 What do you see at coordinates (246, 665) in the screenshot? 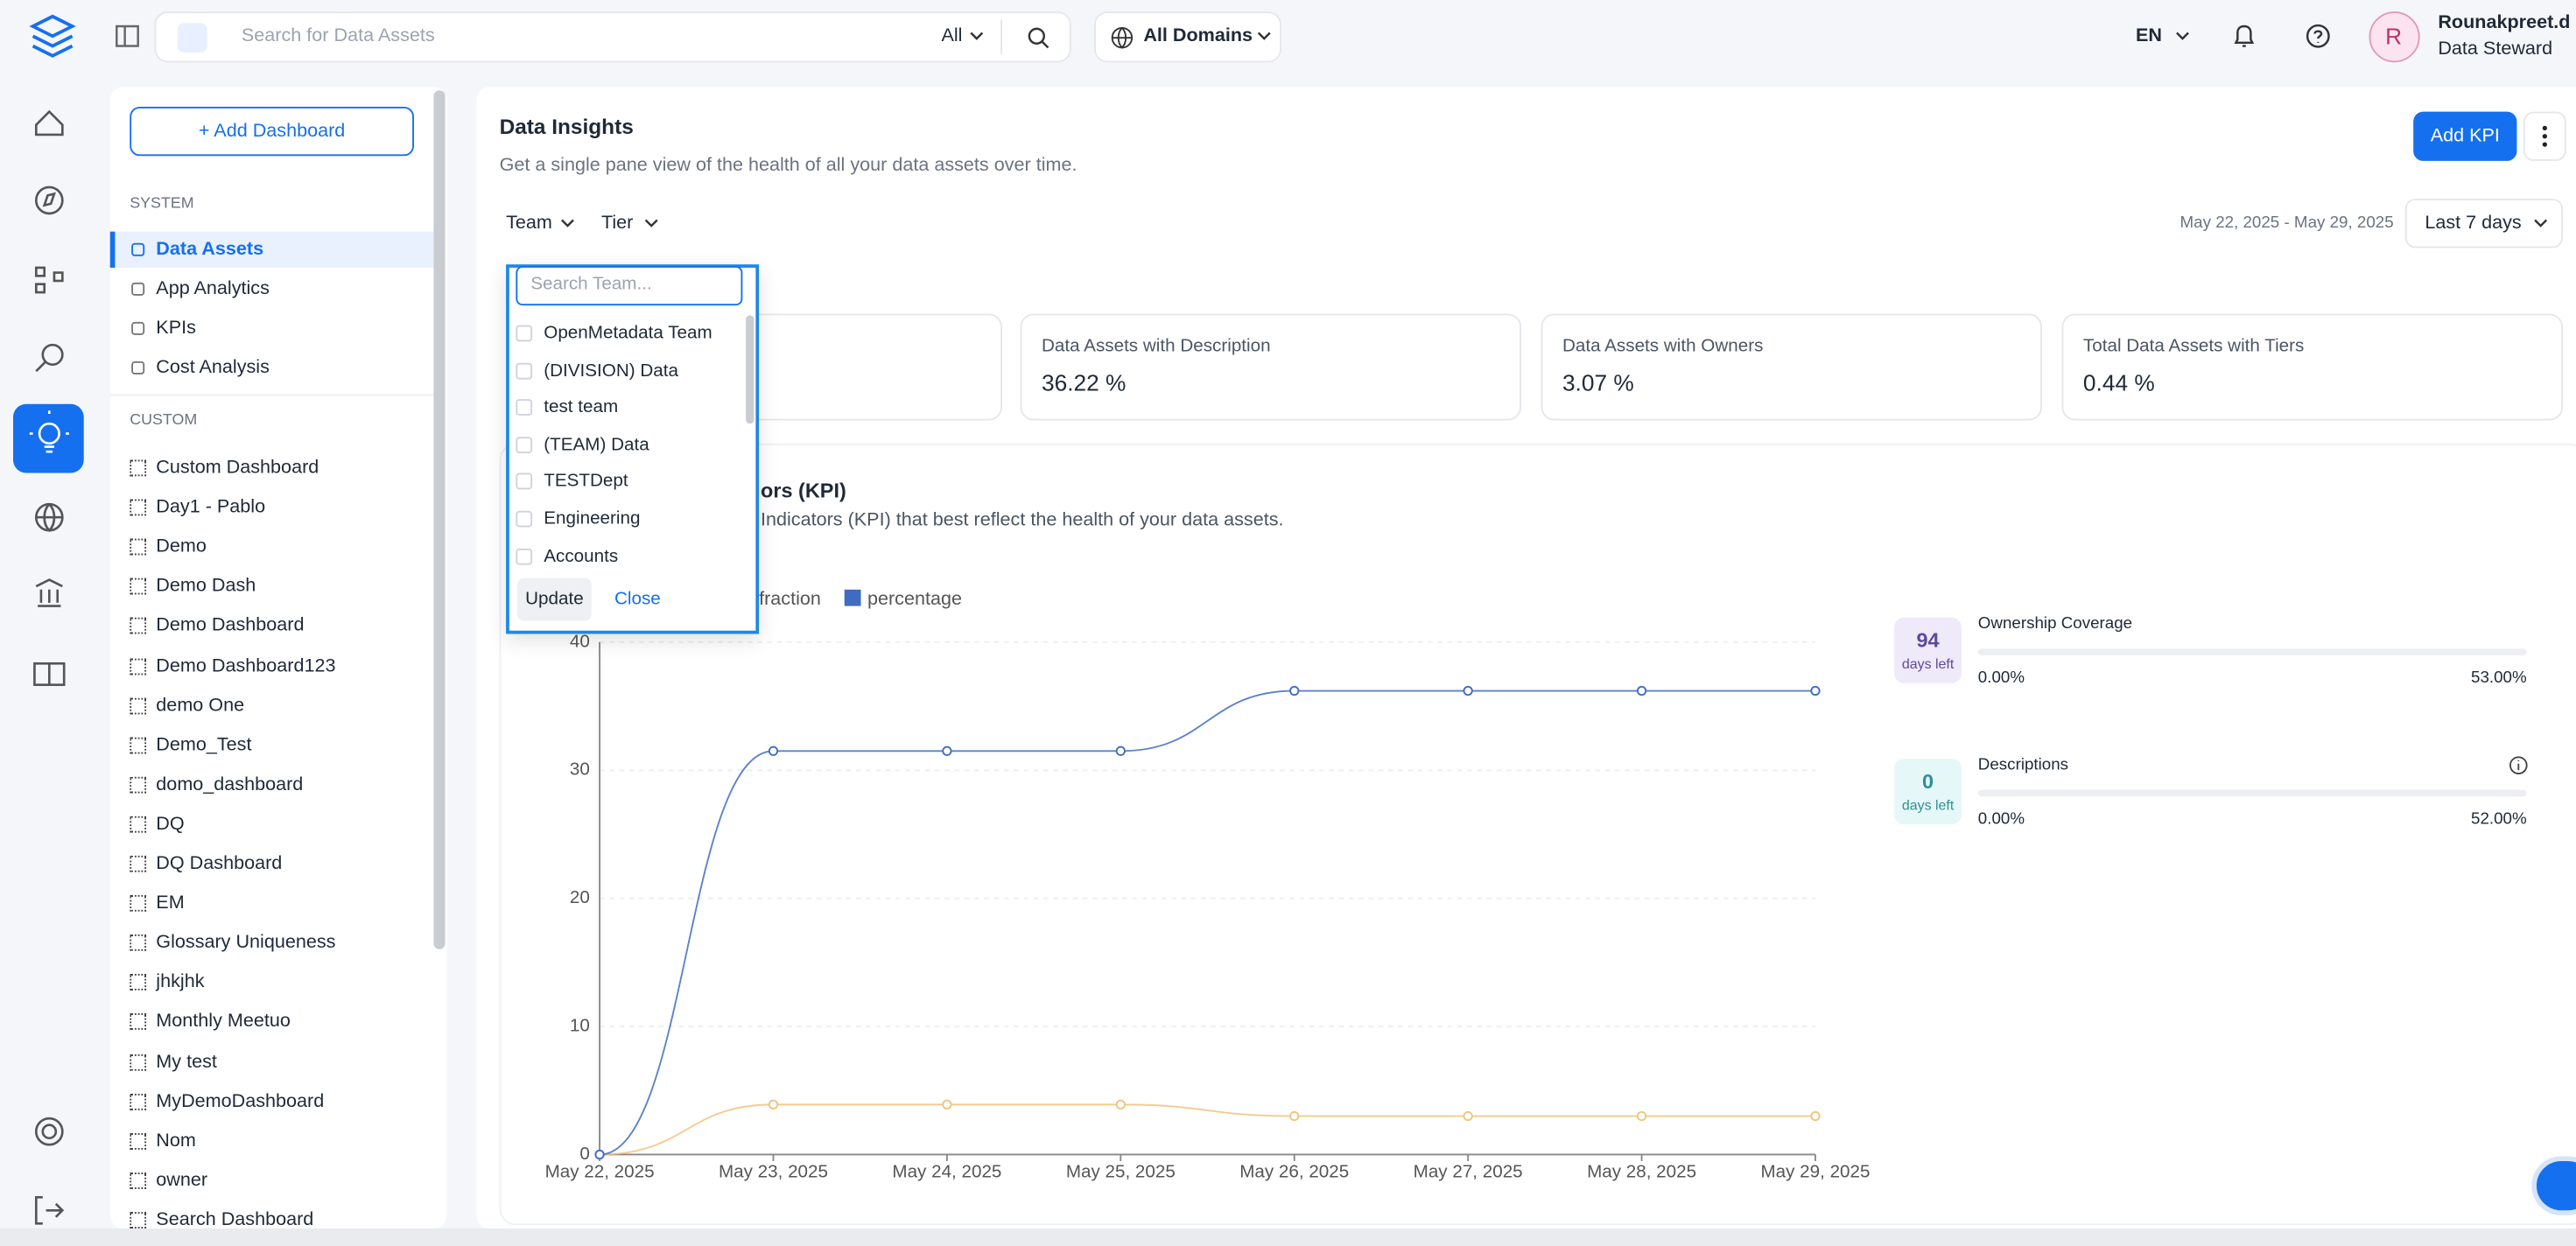
I see `sidebar-item: Demo Dashboard123` at bounding box center [246, 665].